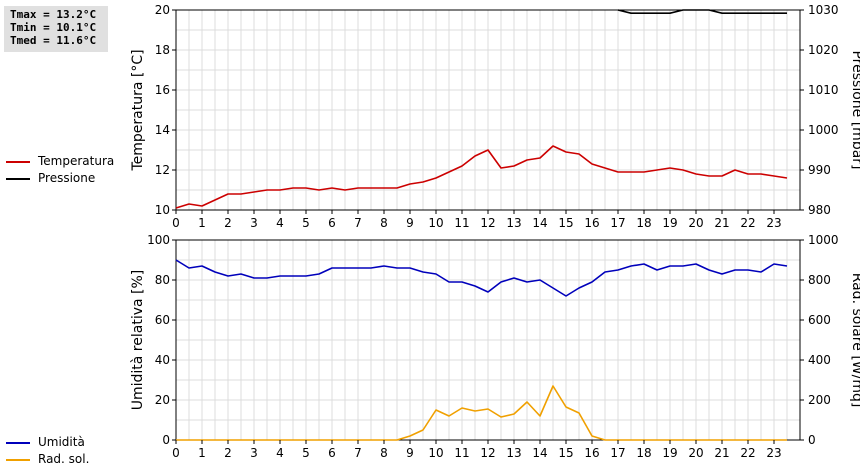 This screenshot has width=860, height=468. I want to click on y-tick-label-left: 40, so click(162, 360).